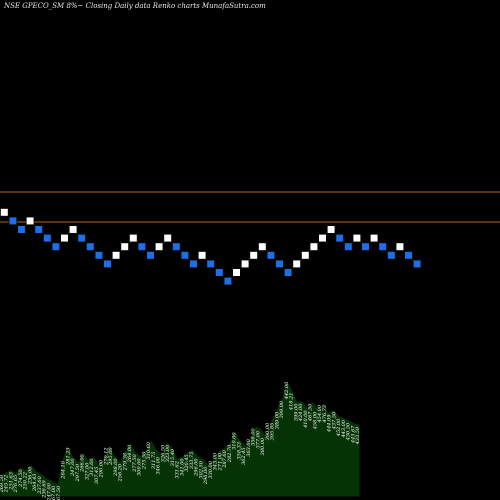  Describe the element at coordinates (26, 481) in the screenshot. I see `volume-price-label: 250.22` at that location.